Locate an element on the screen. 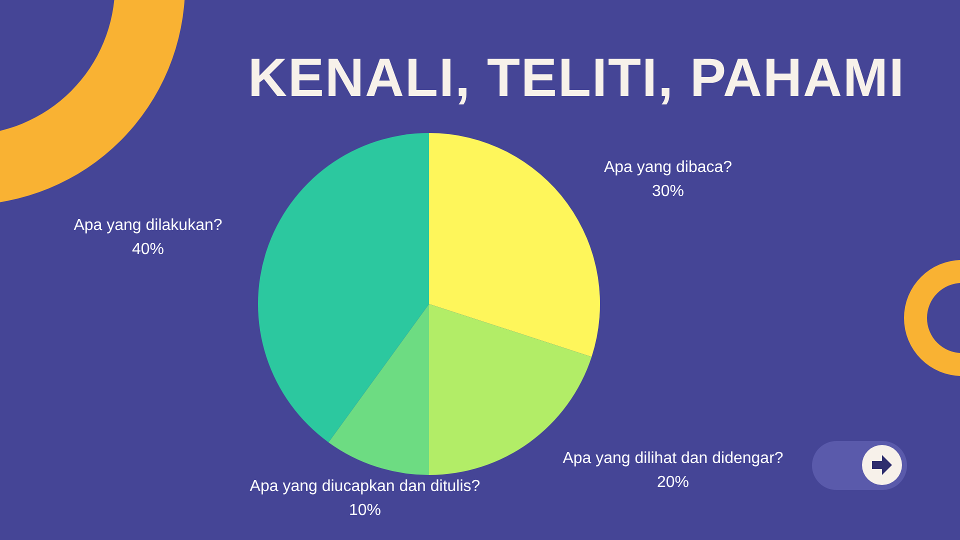 This screenshot has height=540, width=960. slice-label: Apa yang diucapkan dan ditulis? is located at coordinates (365, 486).